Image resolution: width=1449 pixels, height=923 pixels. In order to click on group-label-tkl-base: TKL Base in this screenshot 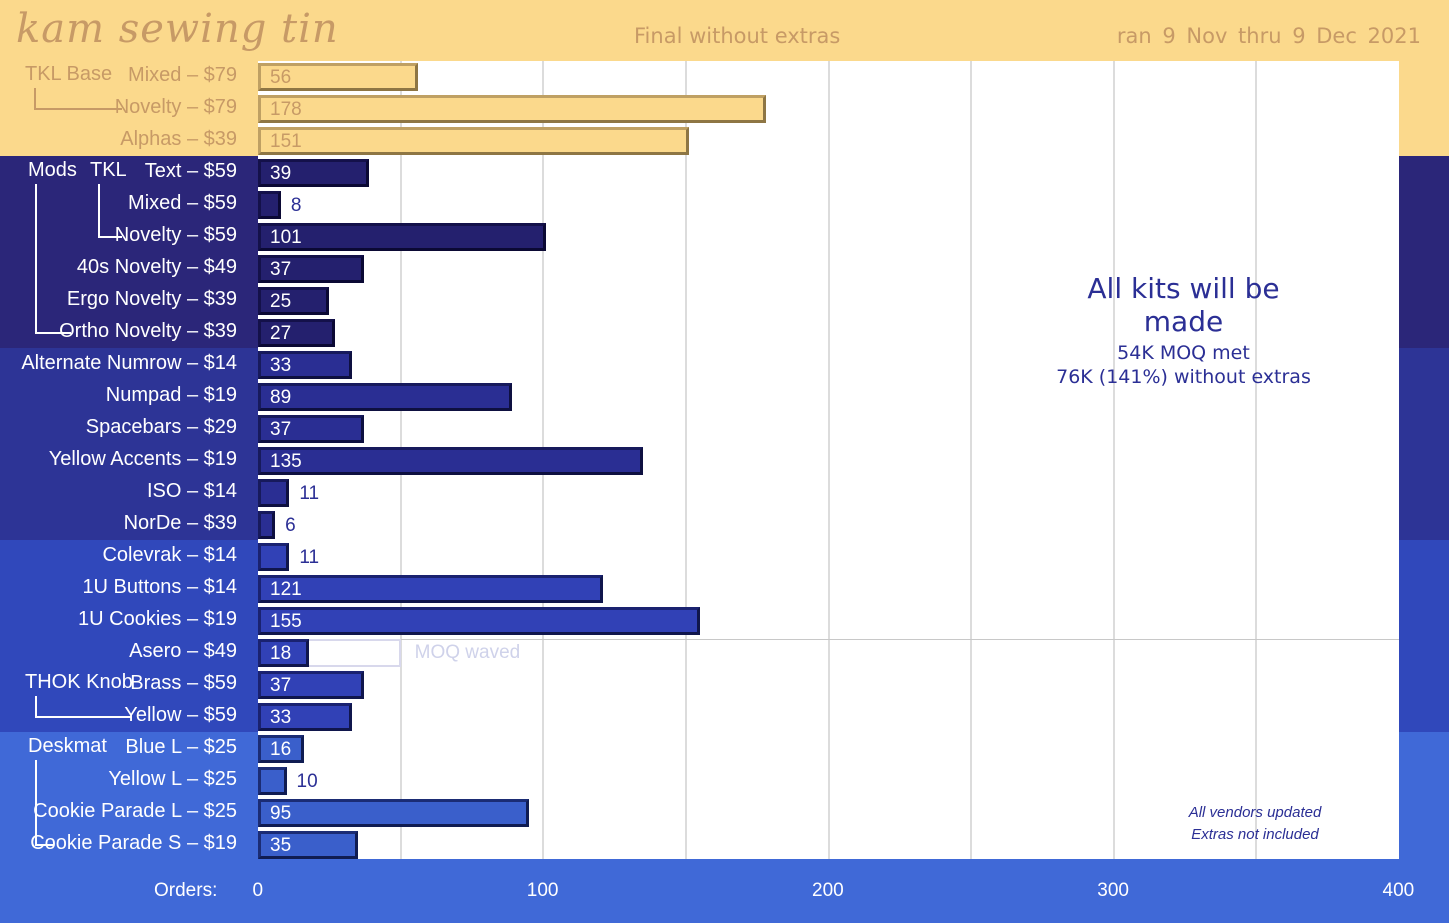, I will do `click(69, 74)`.